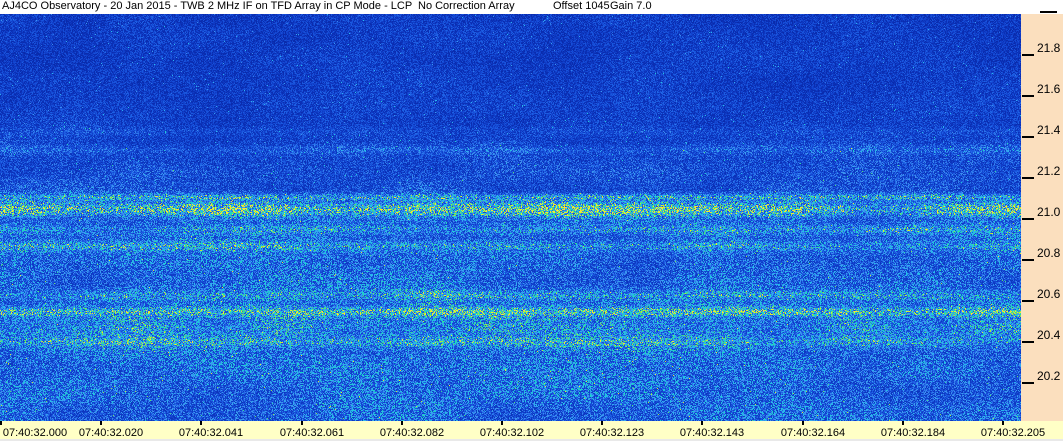  I want to click on time-tick-label: 07:40:32.184, so click(913, 433).